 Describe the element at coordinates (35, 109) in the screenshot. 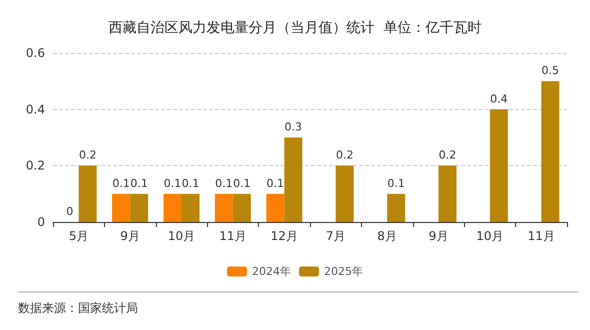

I see `y-tick-label: 0.4` at that location.